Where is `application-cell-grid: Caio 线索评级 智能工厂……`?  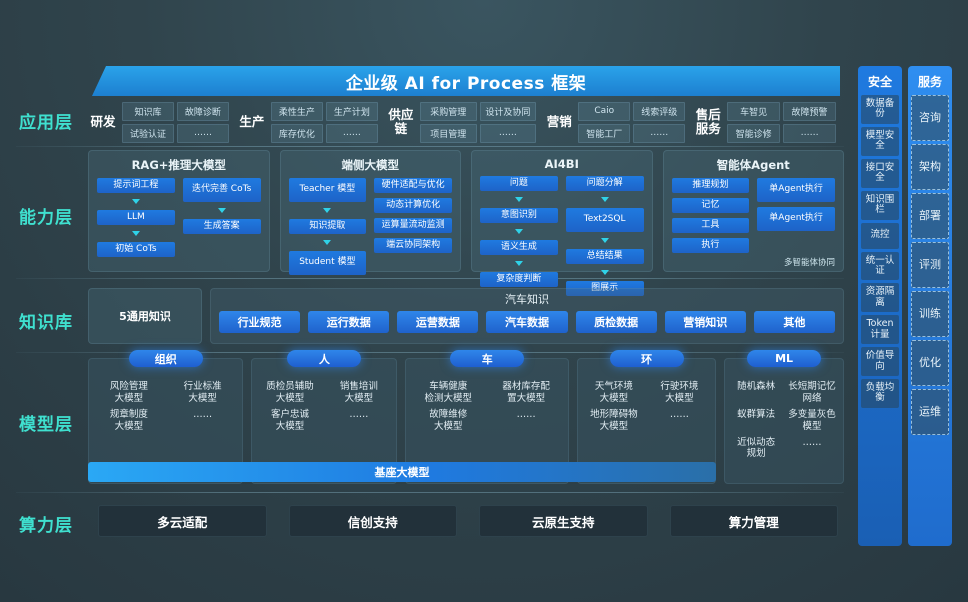
application-cell-grid: Caio 线索评级 智能工厂…… is located at coordinates (632, 122).